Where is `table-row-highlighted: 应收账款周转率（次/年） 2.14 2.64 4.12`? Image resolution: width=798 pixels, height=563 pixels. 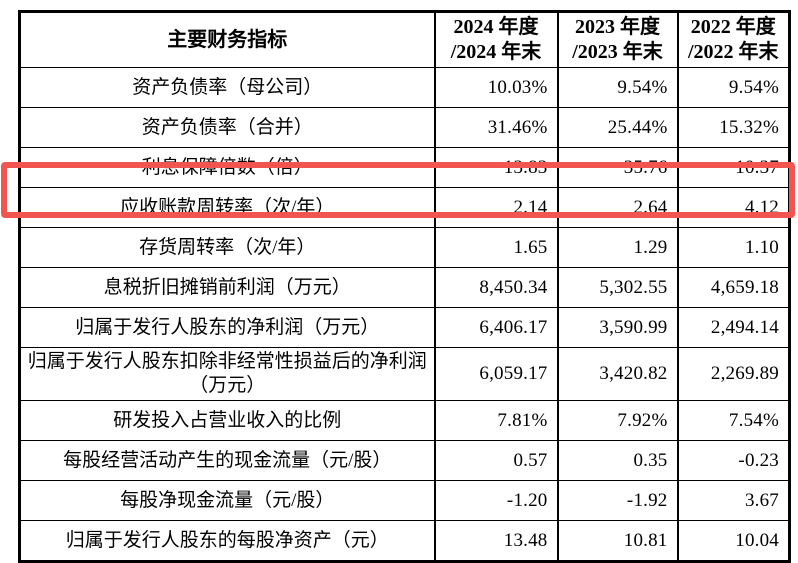
table-row-highlighted: 应收账款周转率（次/年） 2.14 2.64 4.12 is located at coordinates (404, 207).